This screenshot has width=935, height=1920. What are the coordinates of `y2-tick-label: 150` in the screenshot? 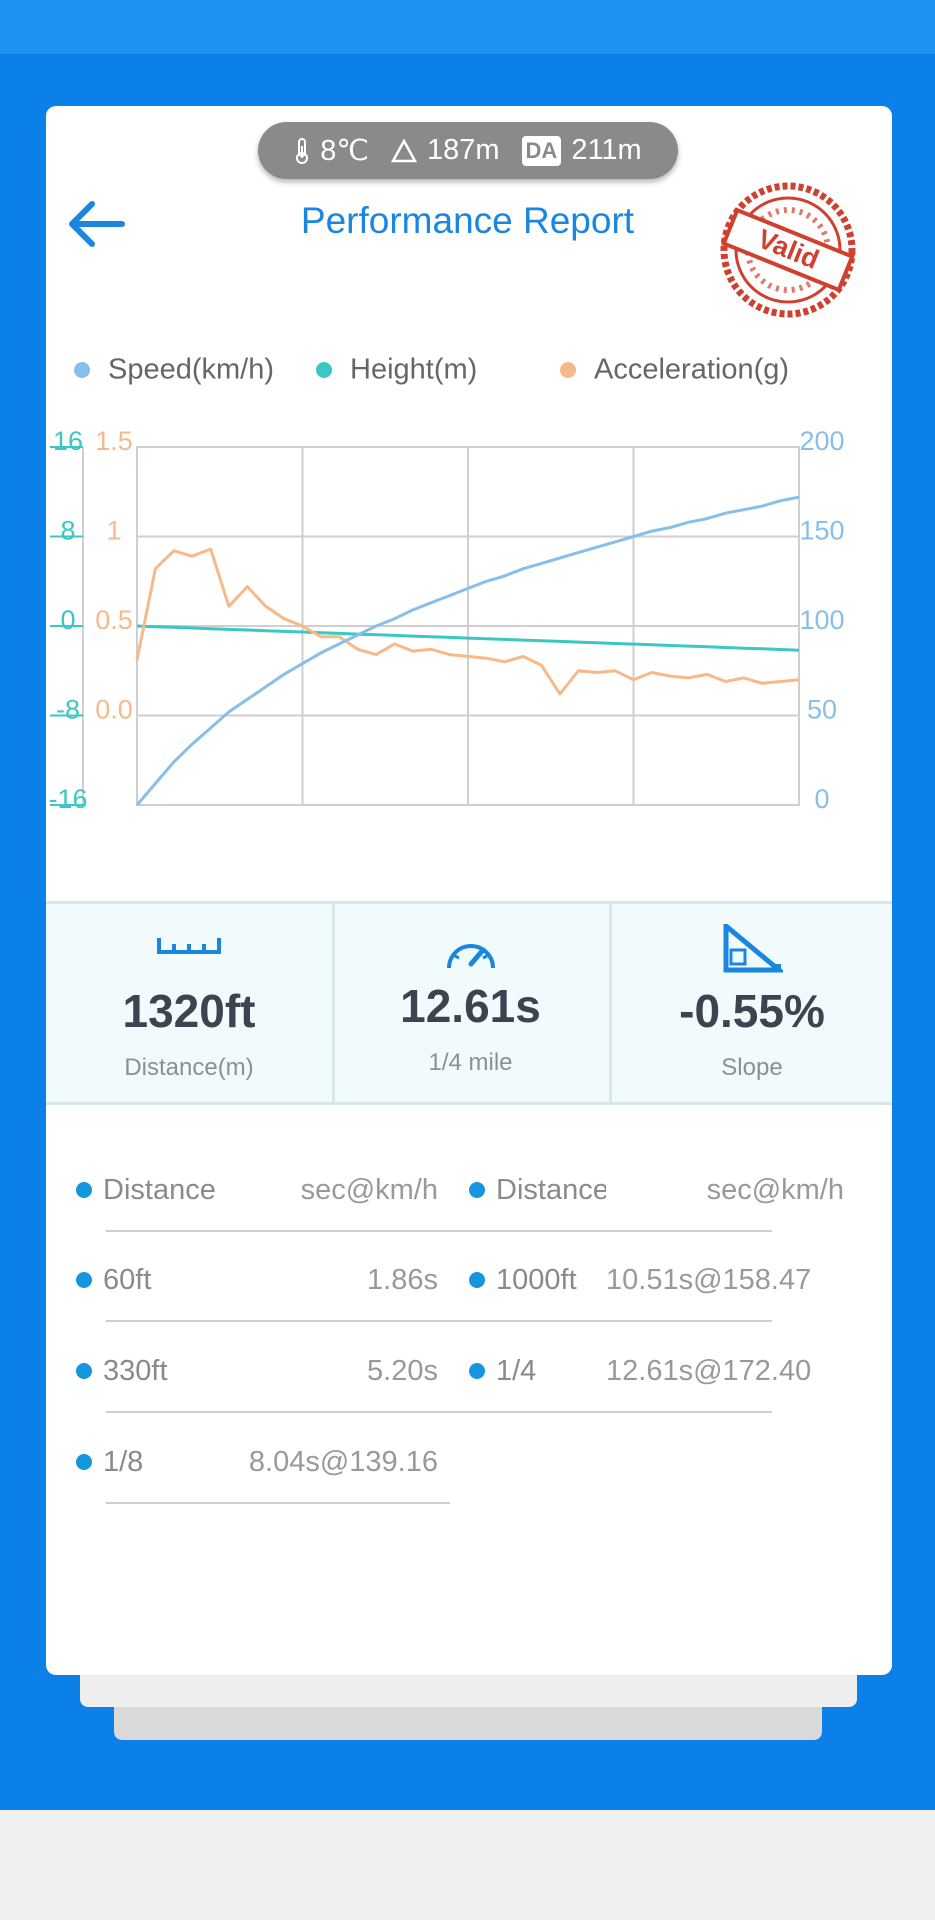 It's located at (821, 531).